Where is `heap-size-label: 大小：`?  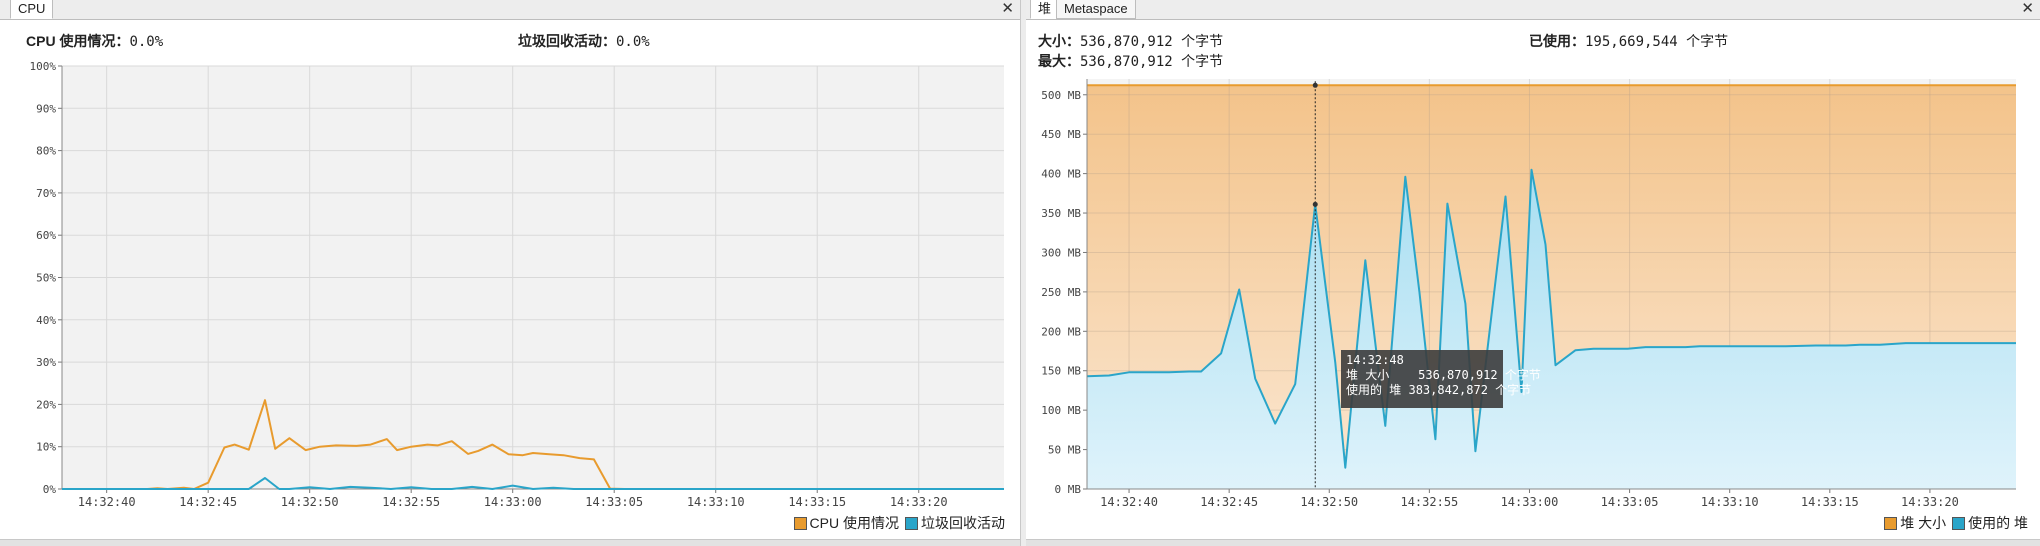 heap-size-label: 大小： is located at coordinates (1059, 41).